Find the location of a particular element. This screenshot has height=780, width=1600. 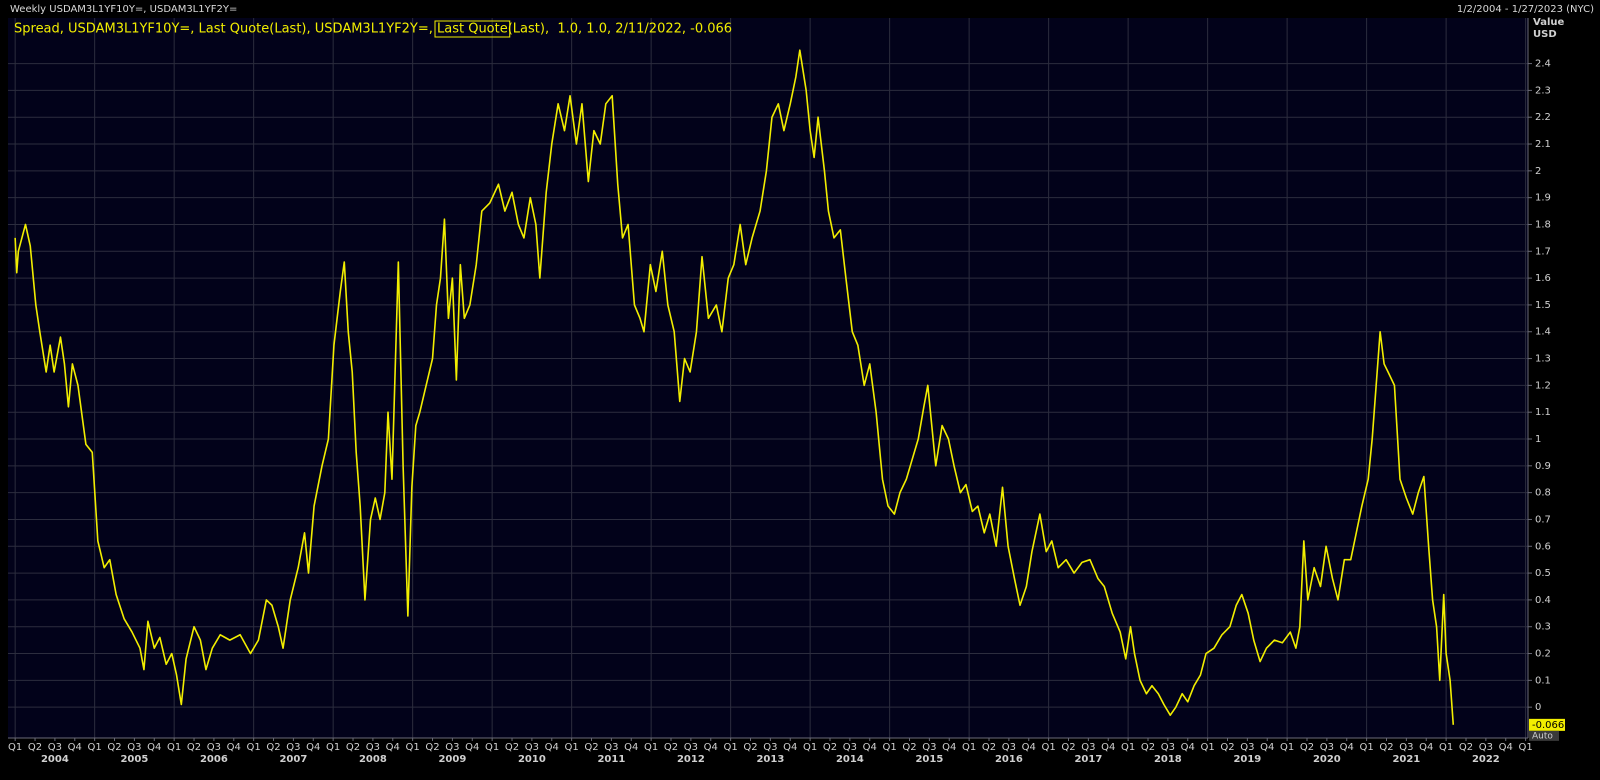

year-label: 2020 is located at coordinates (1327, 759).